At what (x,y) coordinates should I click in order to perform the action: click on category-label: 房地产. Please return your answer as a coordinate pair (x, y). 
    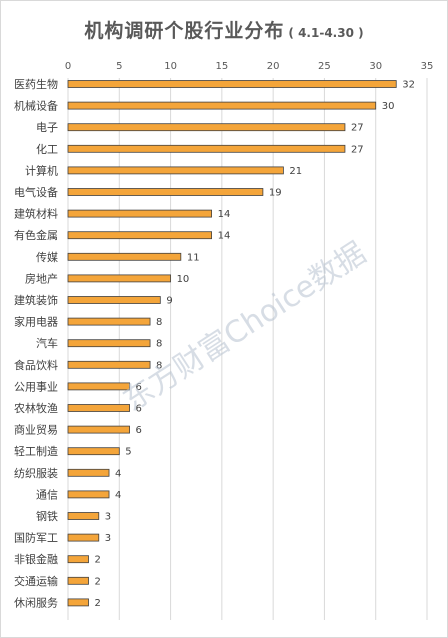
    Looking at the image, I should click on (41, 278).